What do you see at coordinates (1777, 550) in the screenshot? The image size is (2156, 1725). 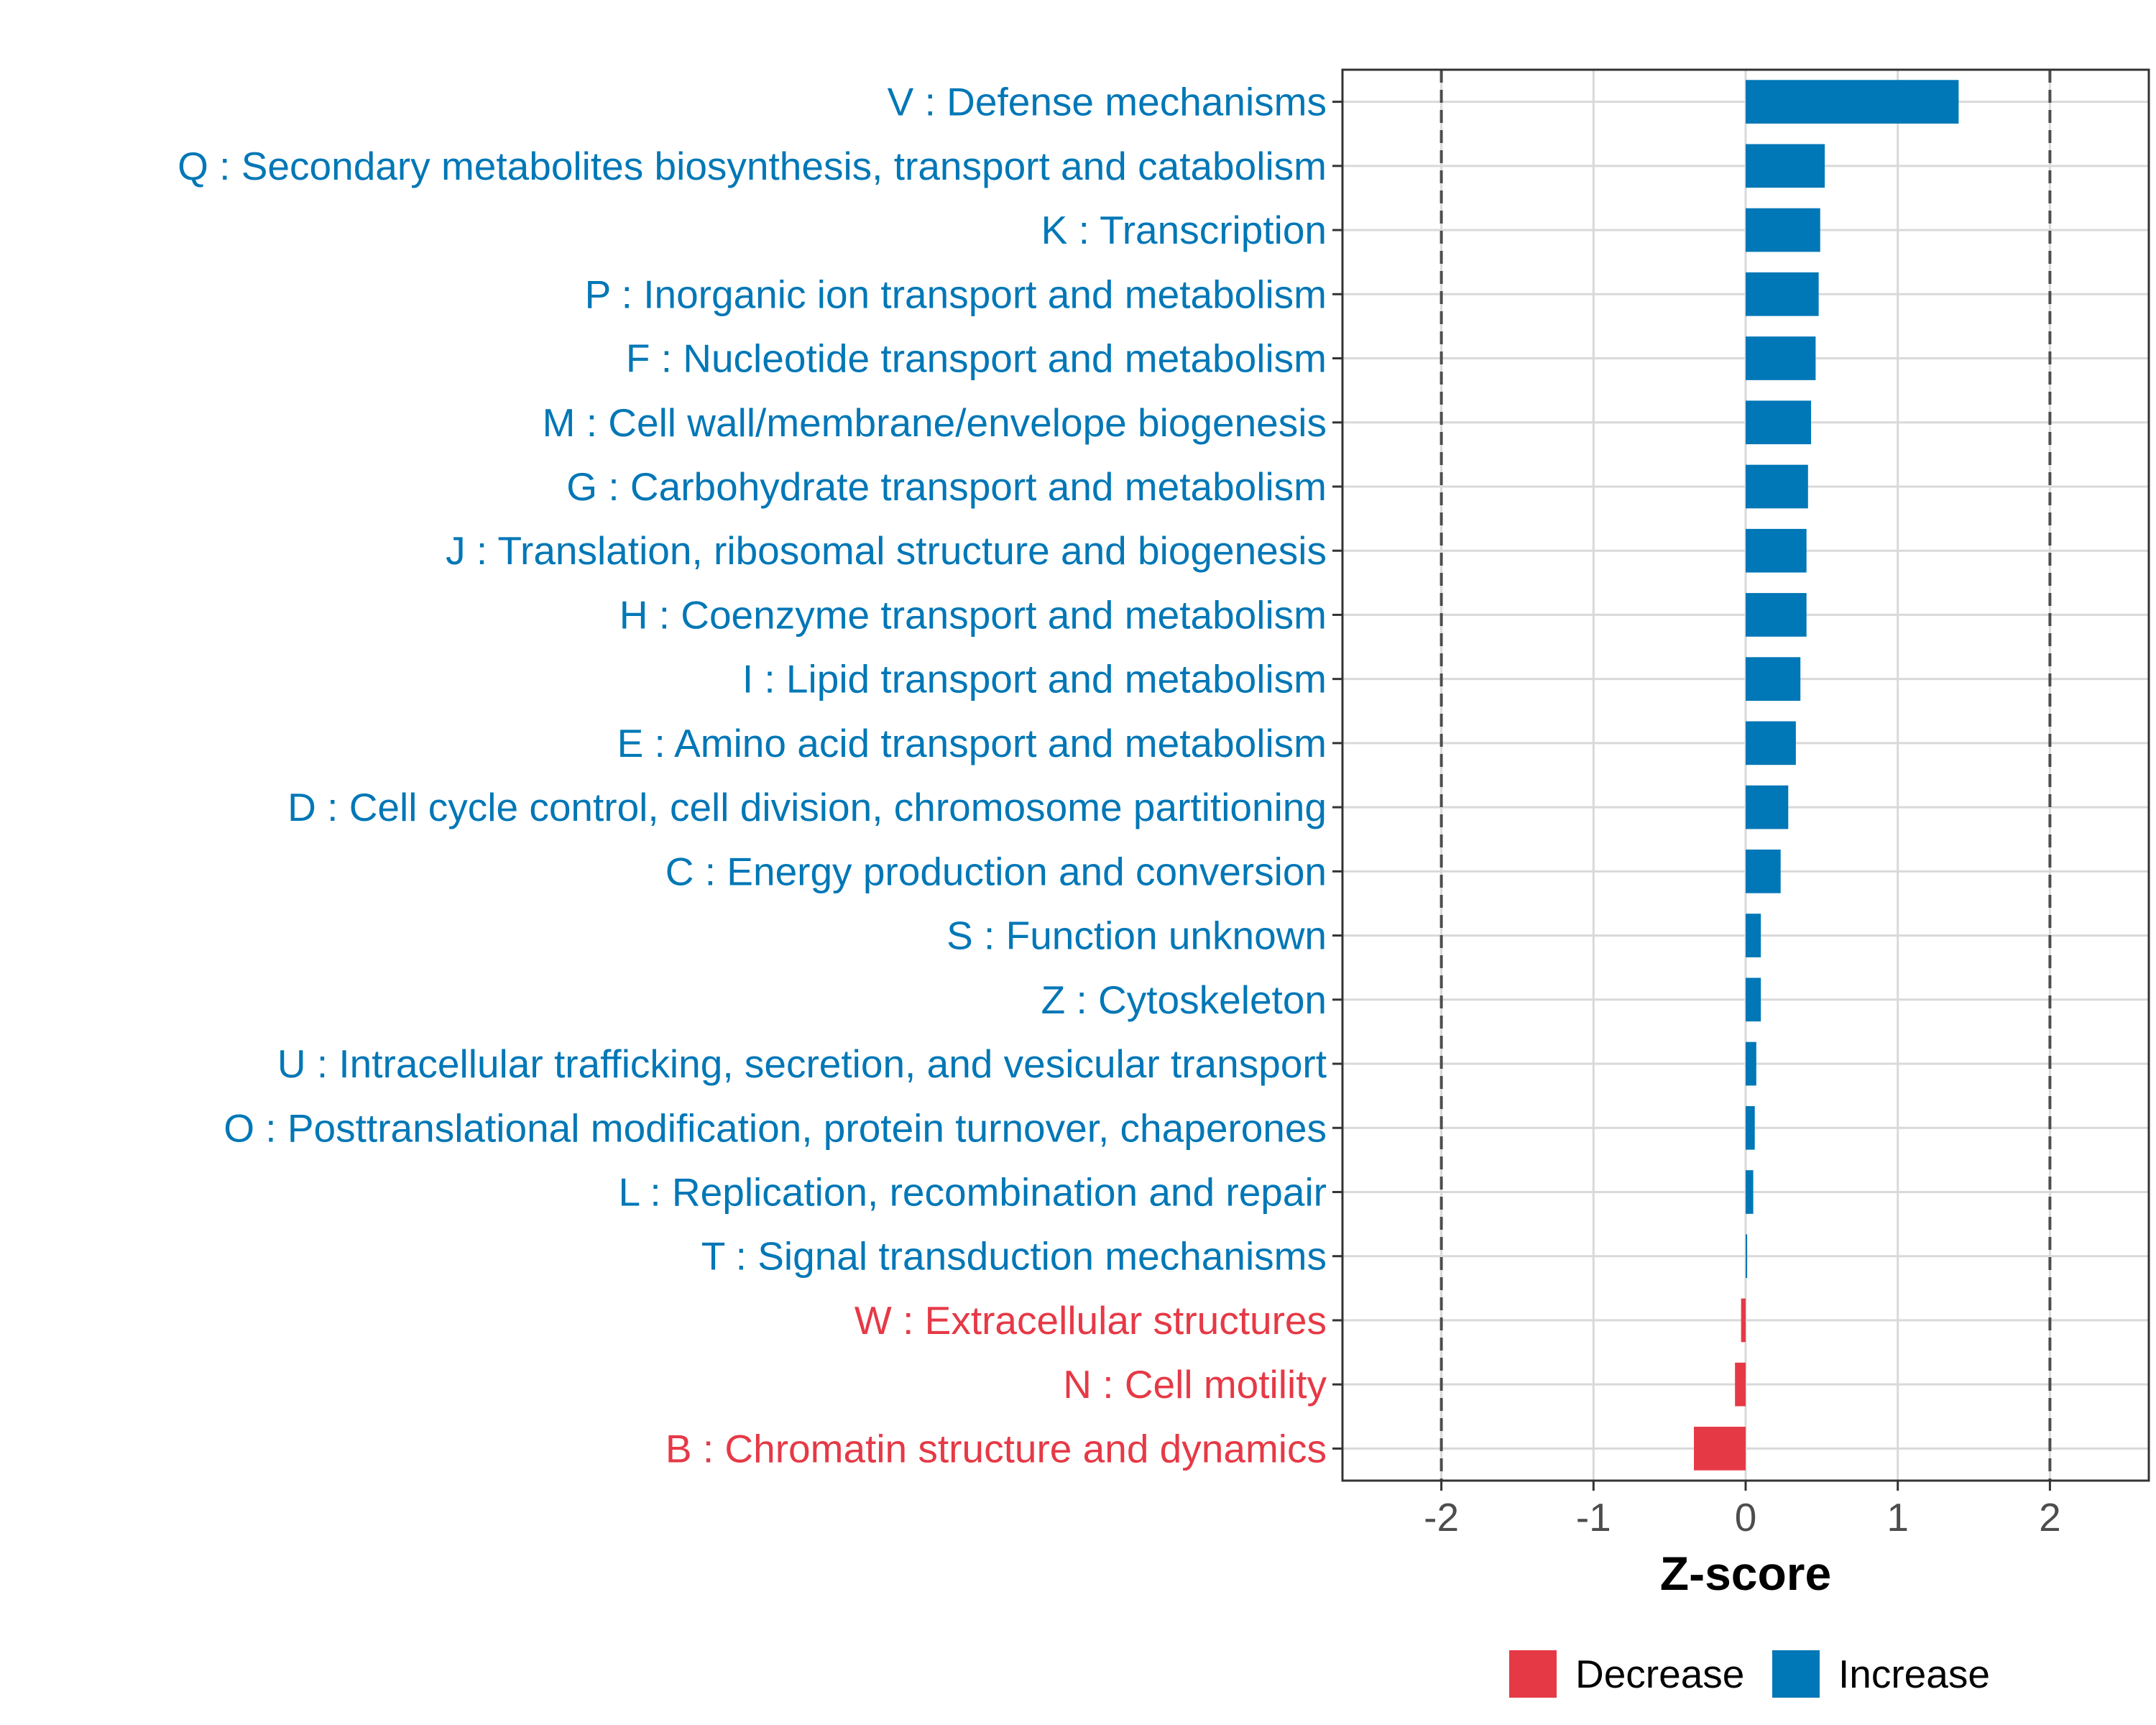 I see `bar-j-translation-ribosomal-structure-and-biogenesis` at bounding box center [1777, 550].